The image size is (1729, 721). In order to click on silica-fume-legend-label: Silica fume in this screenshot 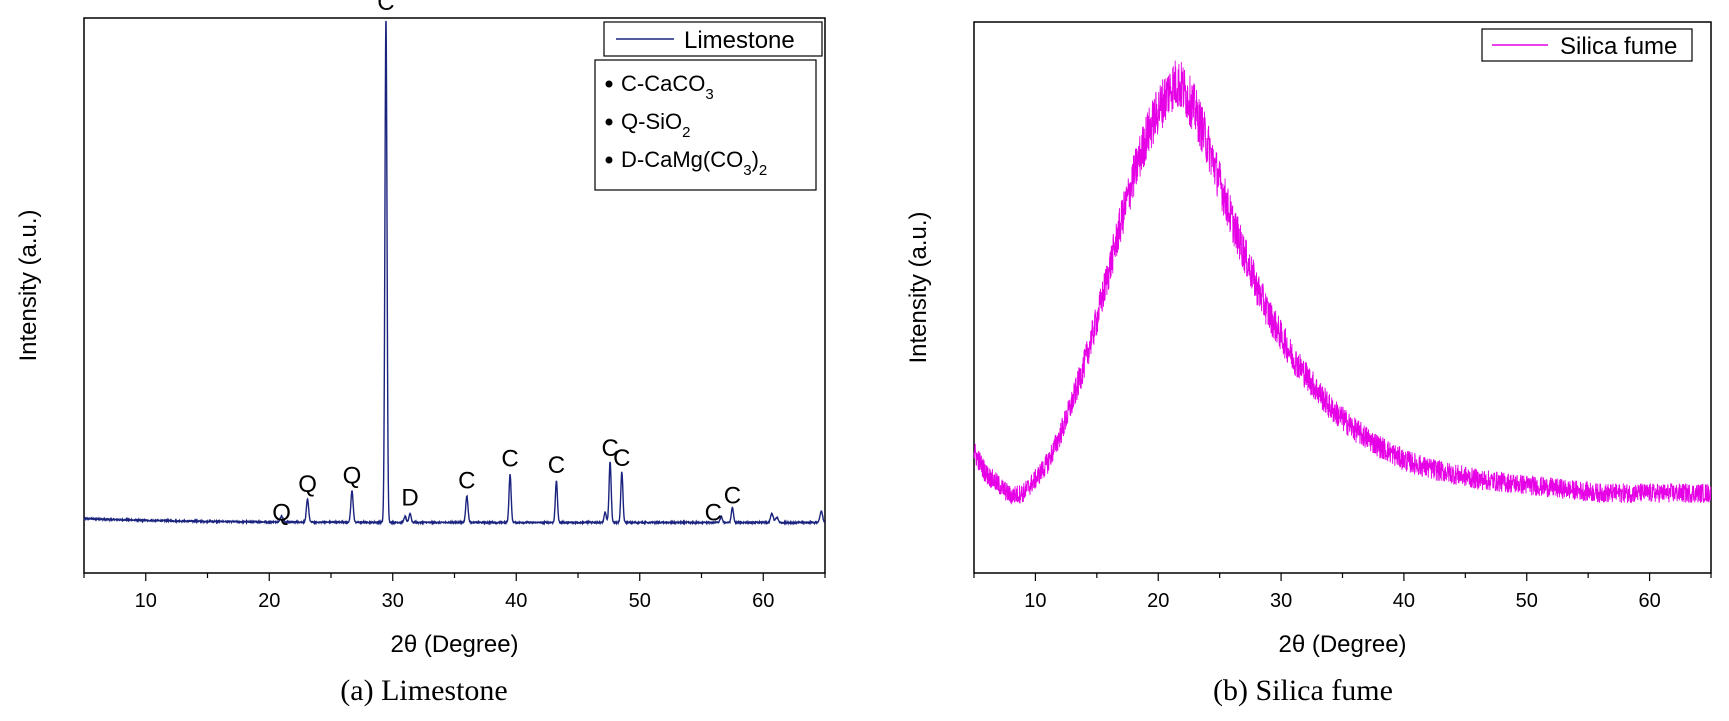, I will do `click(1618, 46)`.